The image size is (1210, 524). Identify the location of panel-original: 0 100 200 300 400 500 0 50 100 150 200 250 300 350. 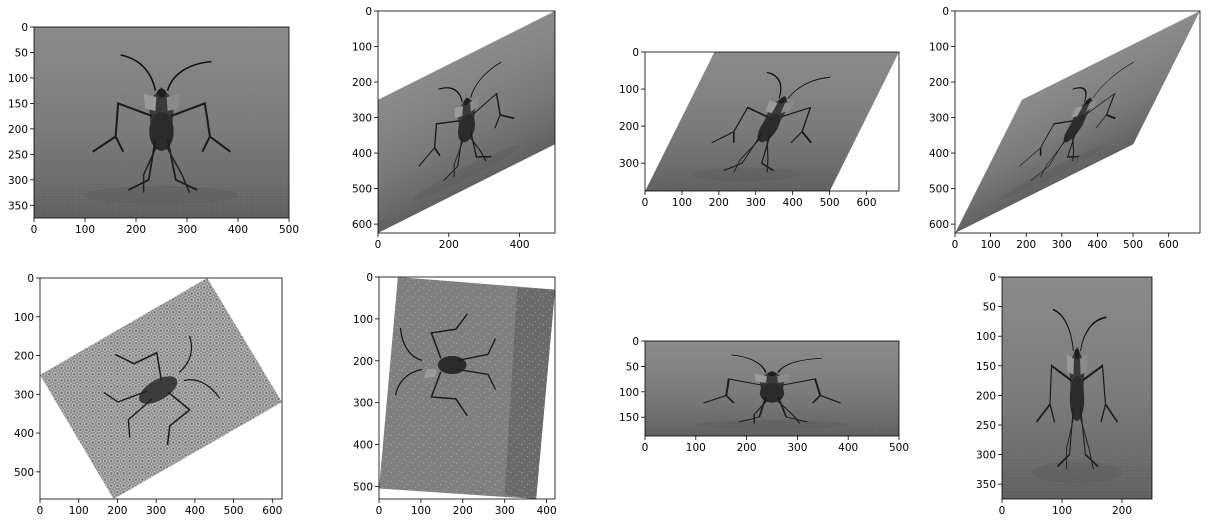
(153, 129).